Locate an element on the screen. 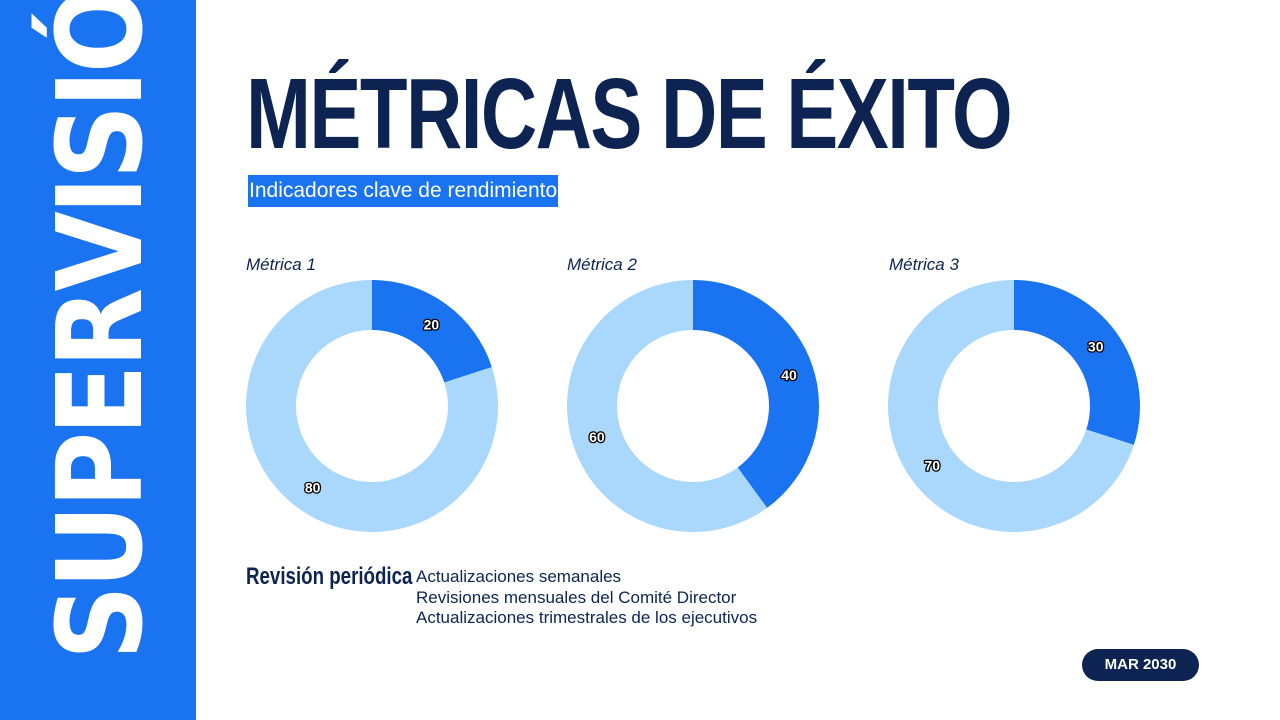 Image resolution: width=1280 pixels, height=720 pixels. donut-value-label: 20 is located at coordinates (432, 324).